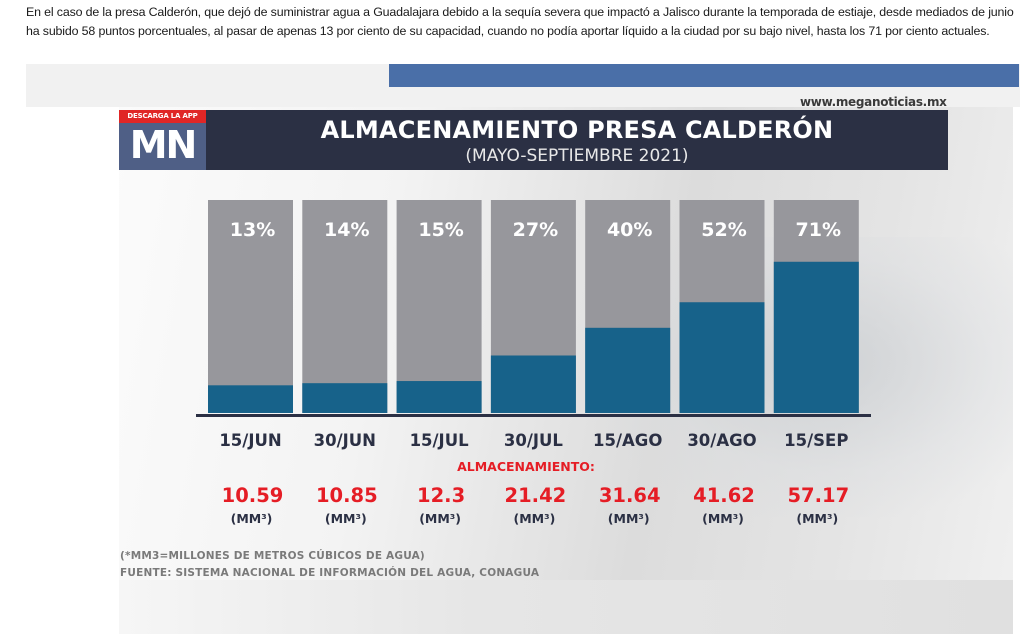 This screenshot has width=1023, height=634. Describe the element at coordinates (162, 116) in the screenshot. I see `logo-banner: DESCARGA LA APP` at that location.